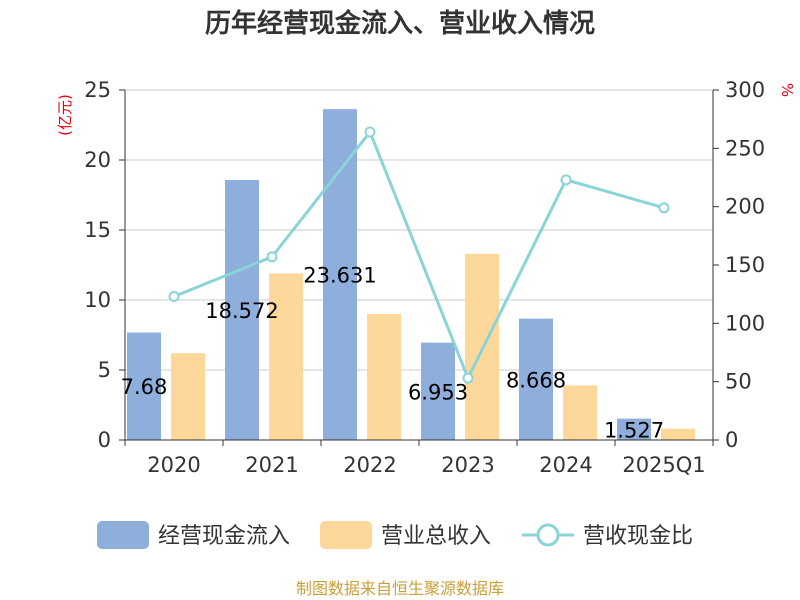  Describe the element at coordinates (224, 536) in the screenshot. I see `legend-label-cash-inflow: 经营现金流入` at that location.